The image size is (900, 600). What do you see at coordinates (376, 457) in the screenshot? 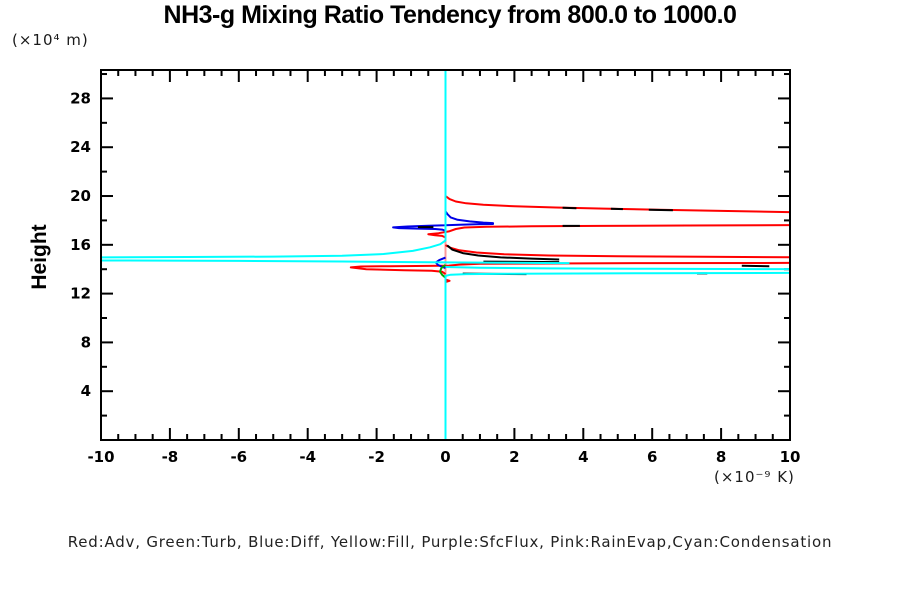
I see `x-tick-label: -2` at bounding box center [376, 457].